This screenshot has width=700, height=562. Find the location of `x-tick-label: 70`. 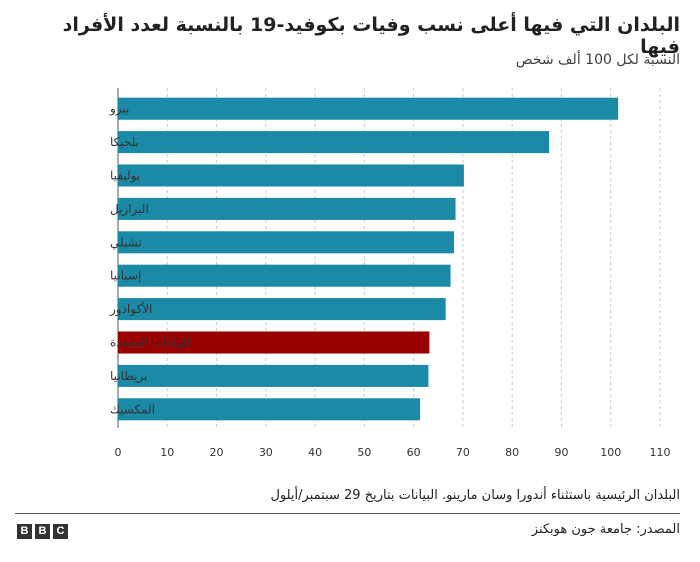

x-tick-label: 70 is located at coordinates (463, 452).